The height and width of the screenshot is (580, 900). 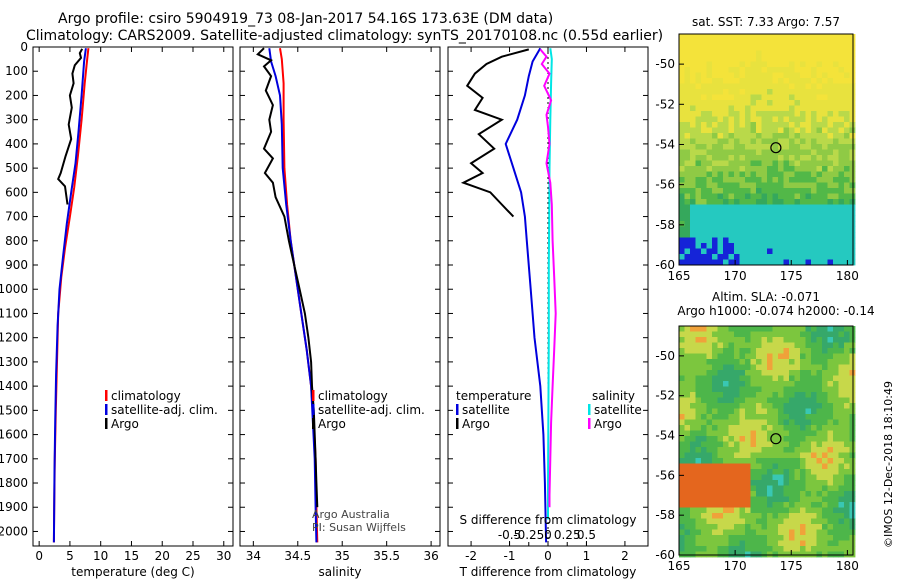 I want to click on lon-tick-label: 165, so click(x=679, y=276).